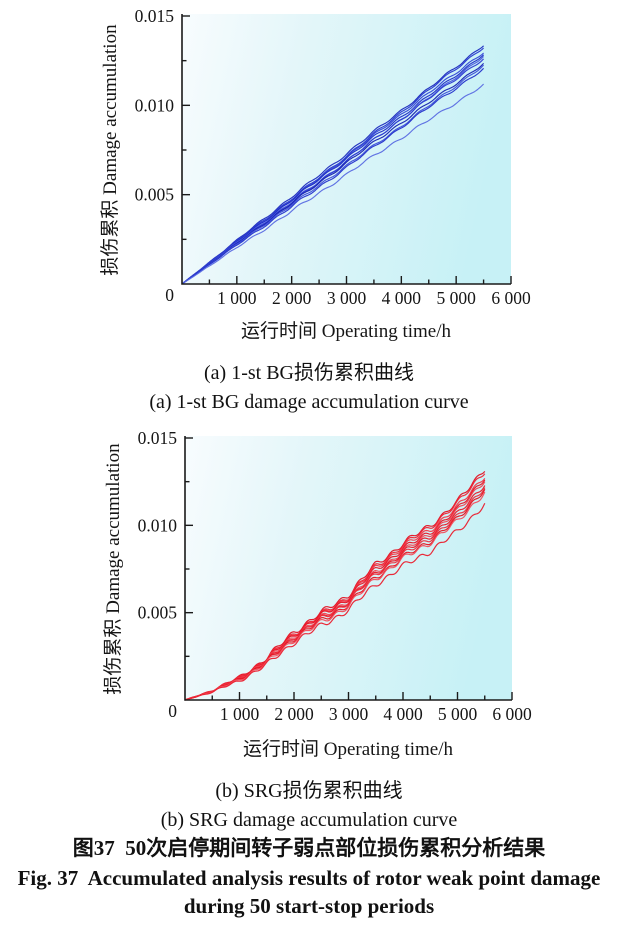  I want to click on chart-b-y-axis-title: 损伤累积 Damage accumulation, so click(113, 569).